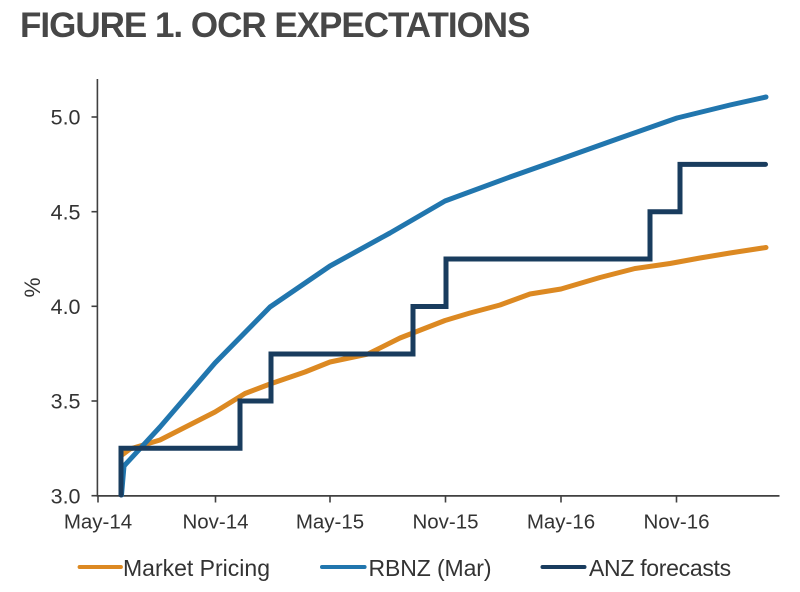  I want to click on svg-text: Nov-16, so click(676, 522).